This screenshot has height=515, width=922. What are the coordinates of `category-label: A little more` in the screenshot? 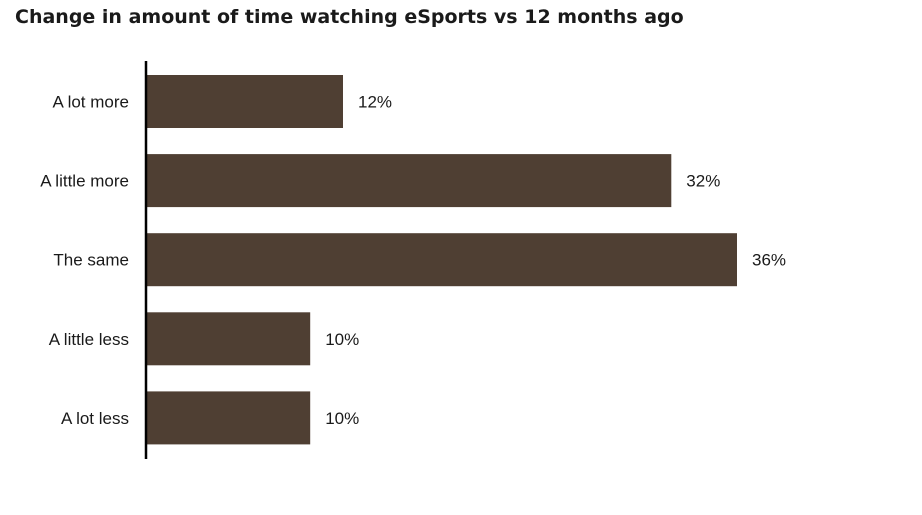 It's located at (84, 181).